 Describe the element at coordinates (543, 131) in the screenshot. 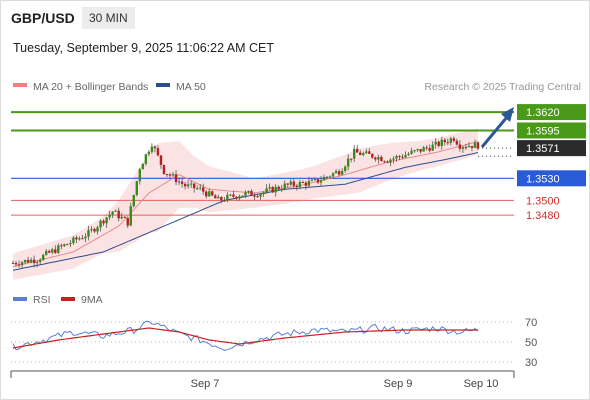

I see `level-label-1.3595: 1.3595` at that location.